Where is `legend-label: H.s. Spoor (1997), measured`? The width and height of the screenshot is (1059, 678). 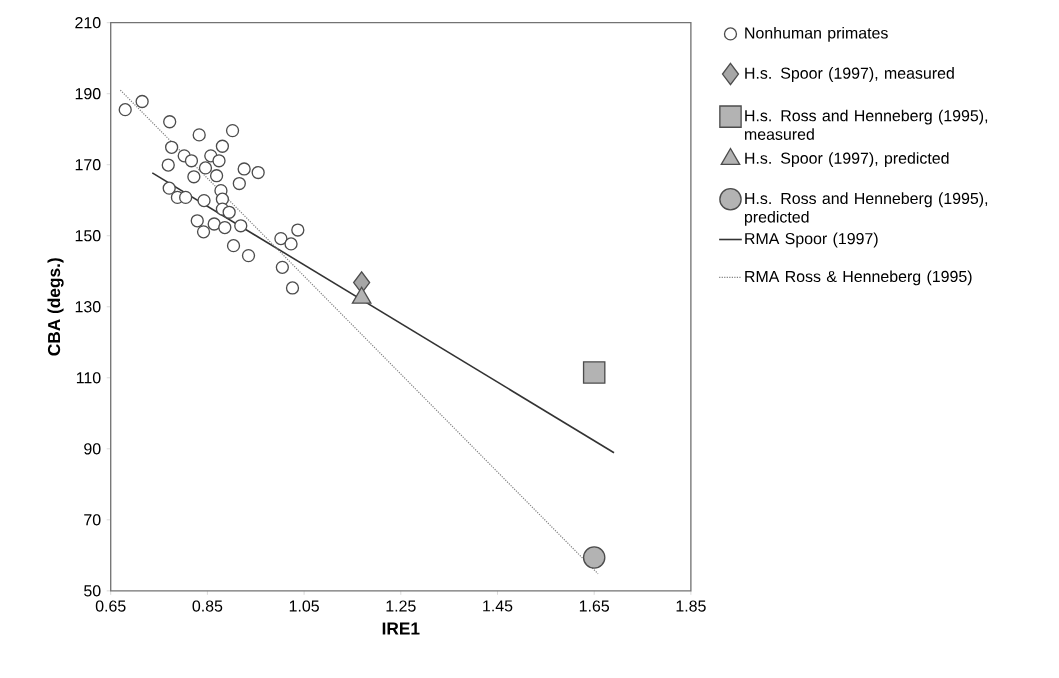 legend-label: H.s. Spoor (1997), measured is located at coordinates (849, 75).